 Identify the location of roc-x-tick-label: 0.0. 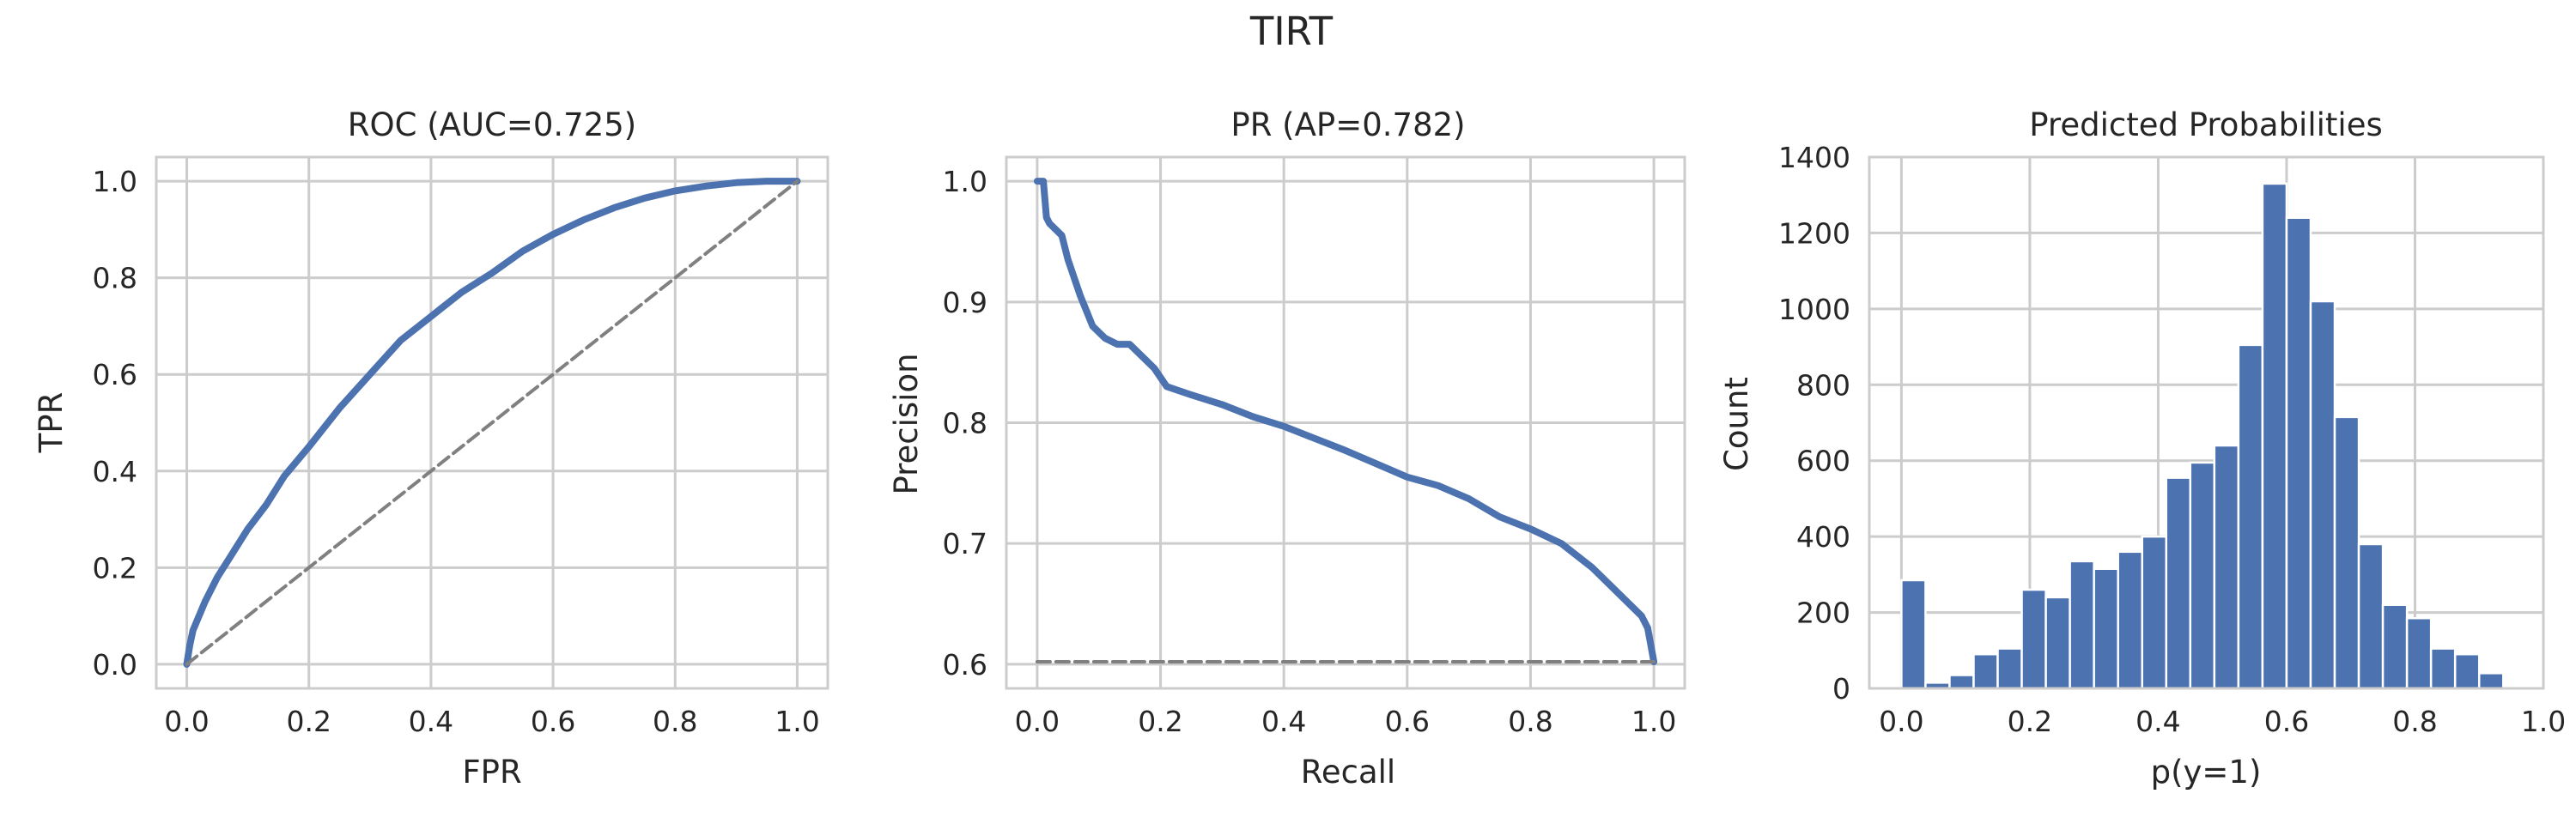
(186, 721).